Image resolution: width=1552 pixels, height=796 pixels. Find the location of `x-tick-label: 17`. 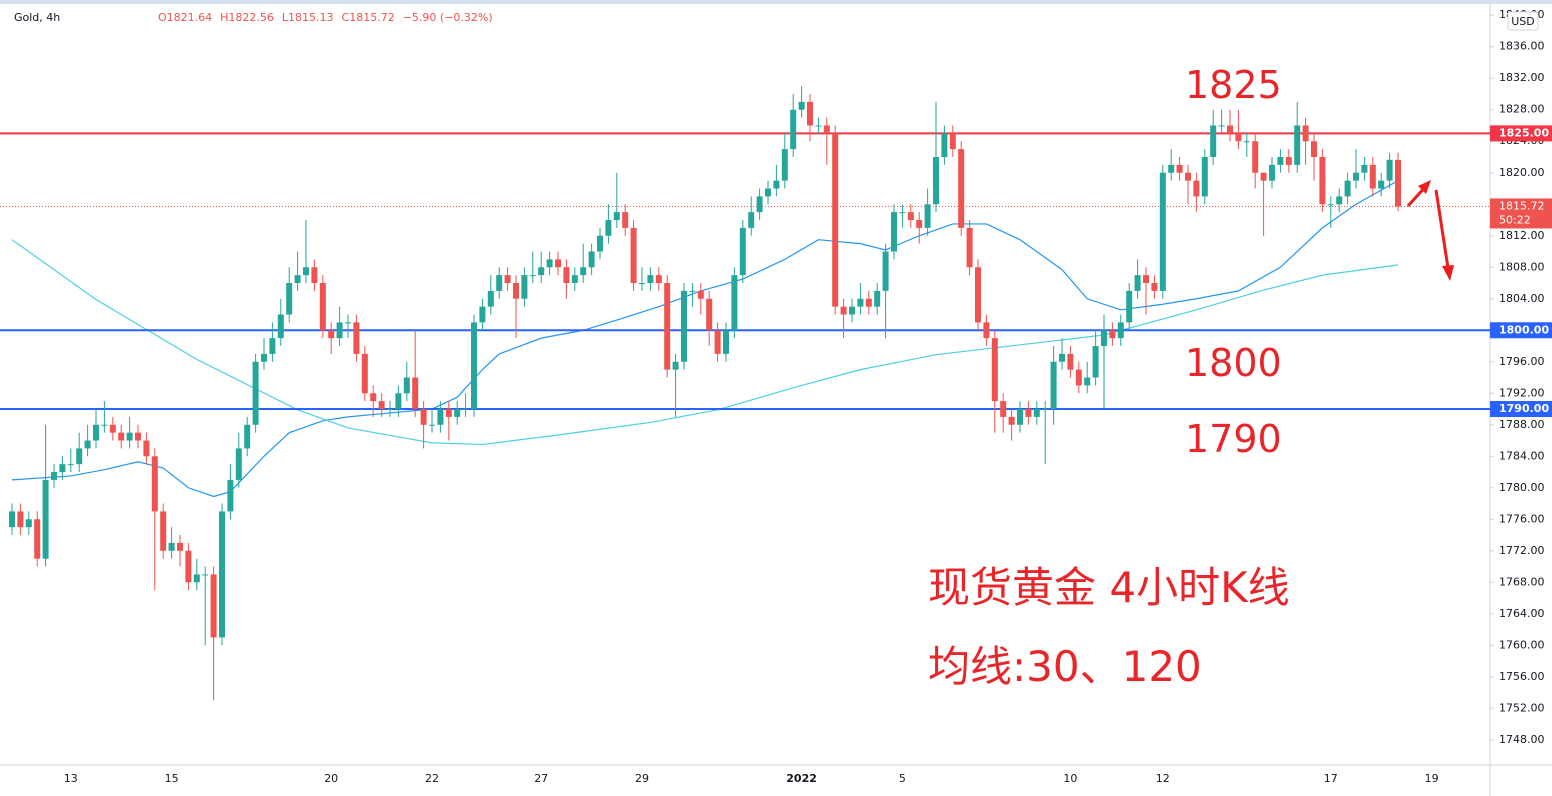

x-tick-label: 17 is located at coordinates (1331, 778).